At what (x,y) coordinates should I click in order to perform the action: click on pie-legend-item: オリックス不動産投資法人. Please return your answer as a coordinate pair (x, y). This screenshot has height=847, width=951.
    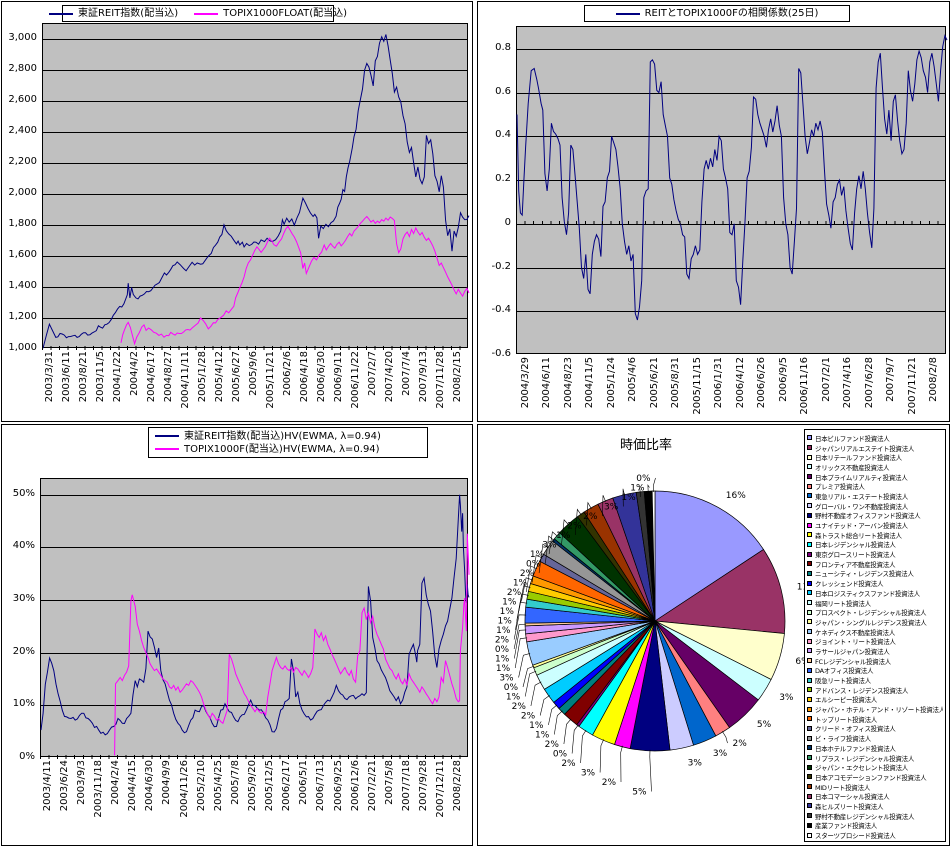
    Looking at the image, I should click on (875, 467).